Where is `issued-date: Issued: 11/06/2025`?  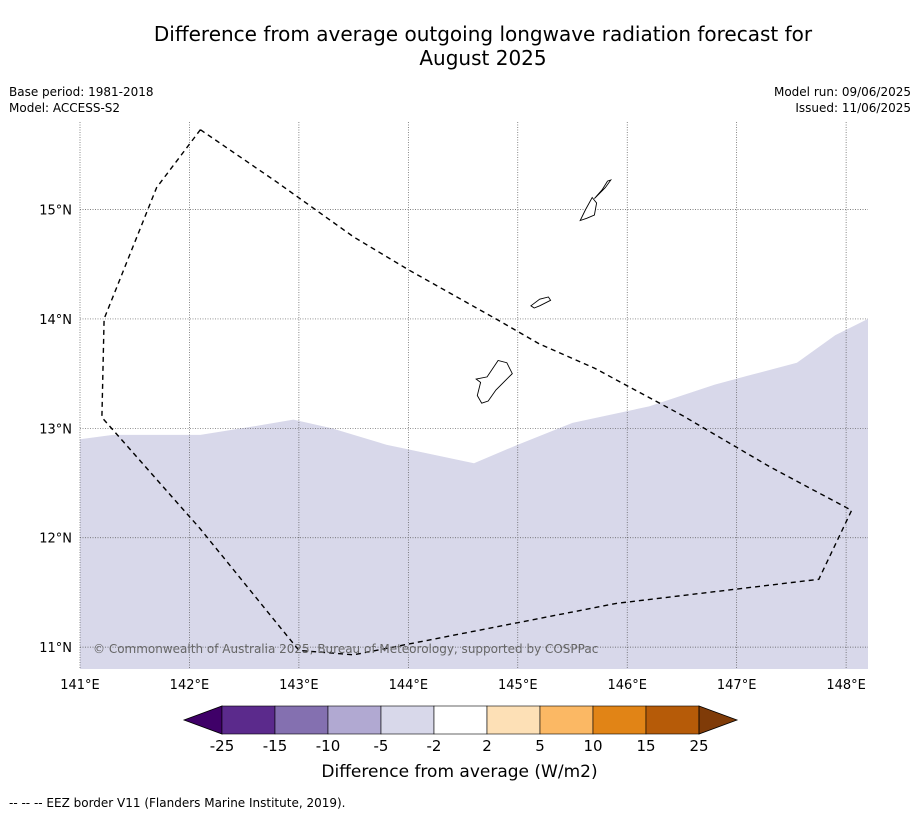 issued-date: Issued: 11/06/2025 is located at coordinates (853, 108).